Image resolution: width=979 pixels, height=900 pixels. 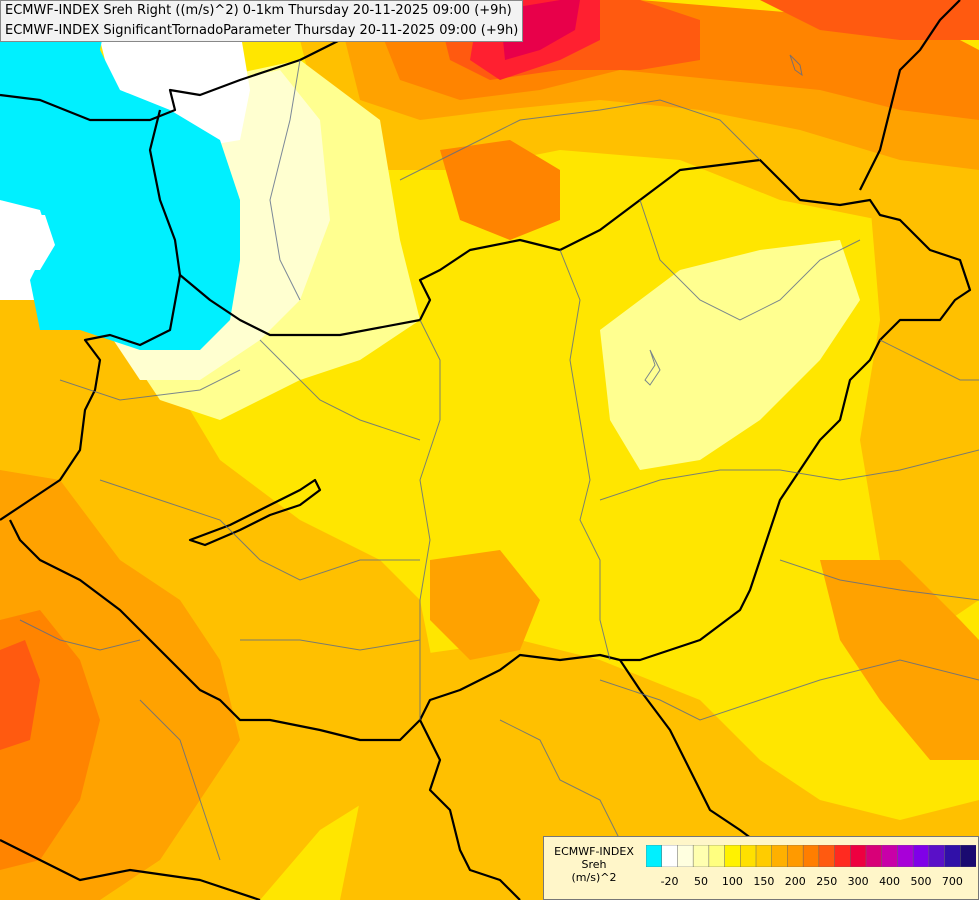 I want to click on border-northeast, so click(x=910, y=95).